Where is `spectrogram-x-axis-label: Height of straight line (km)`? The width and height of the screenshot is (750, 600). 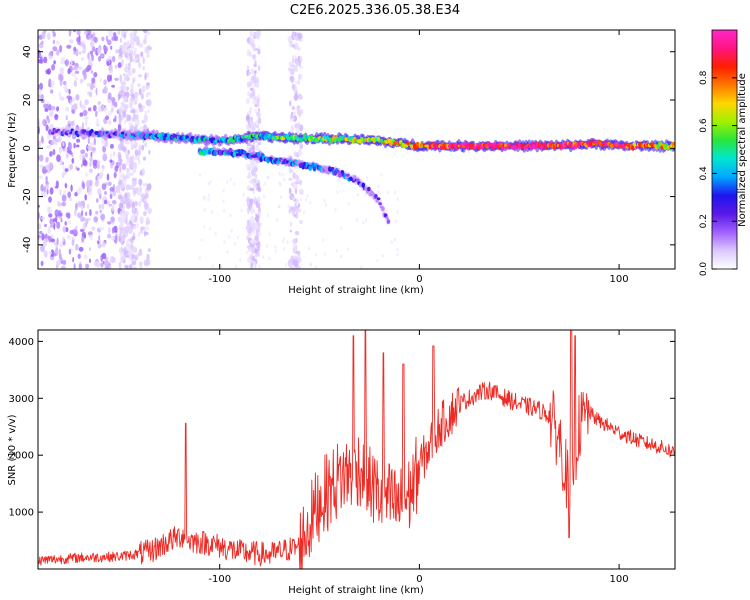 spectrogram-x-axis-label: Height of straight line (km) is located at coordinates (356, 290).